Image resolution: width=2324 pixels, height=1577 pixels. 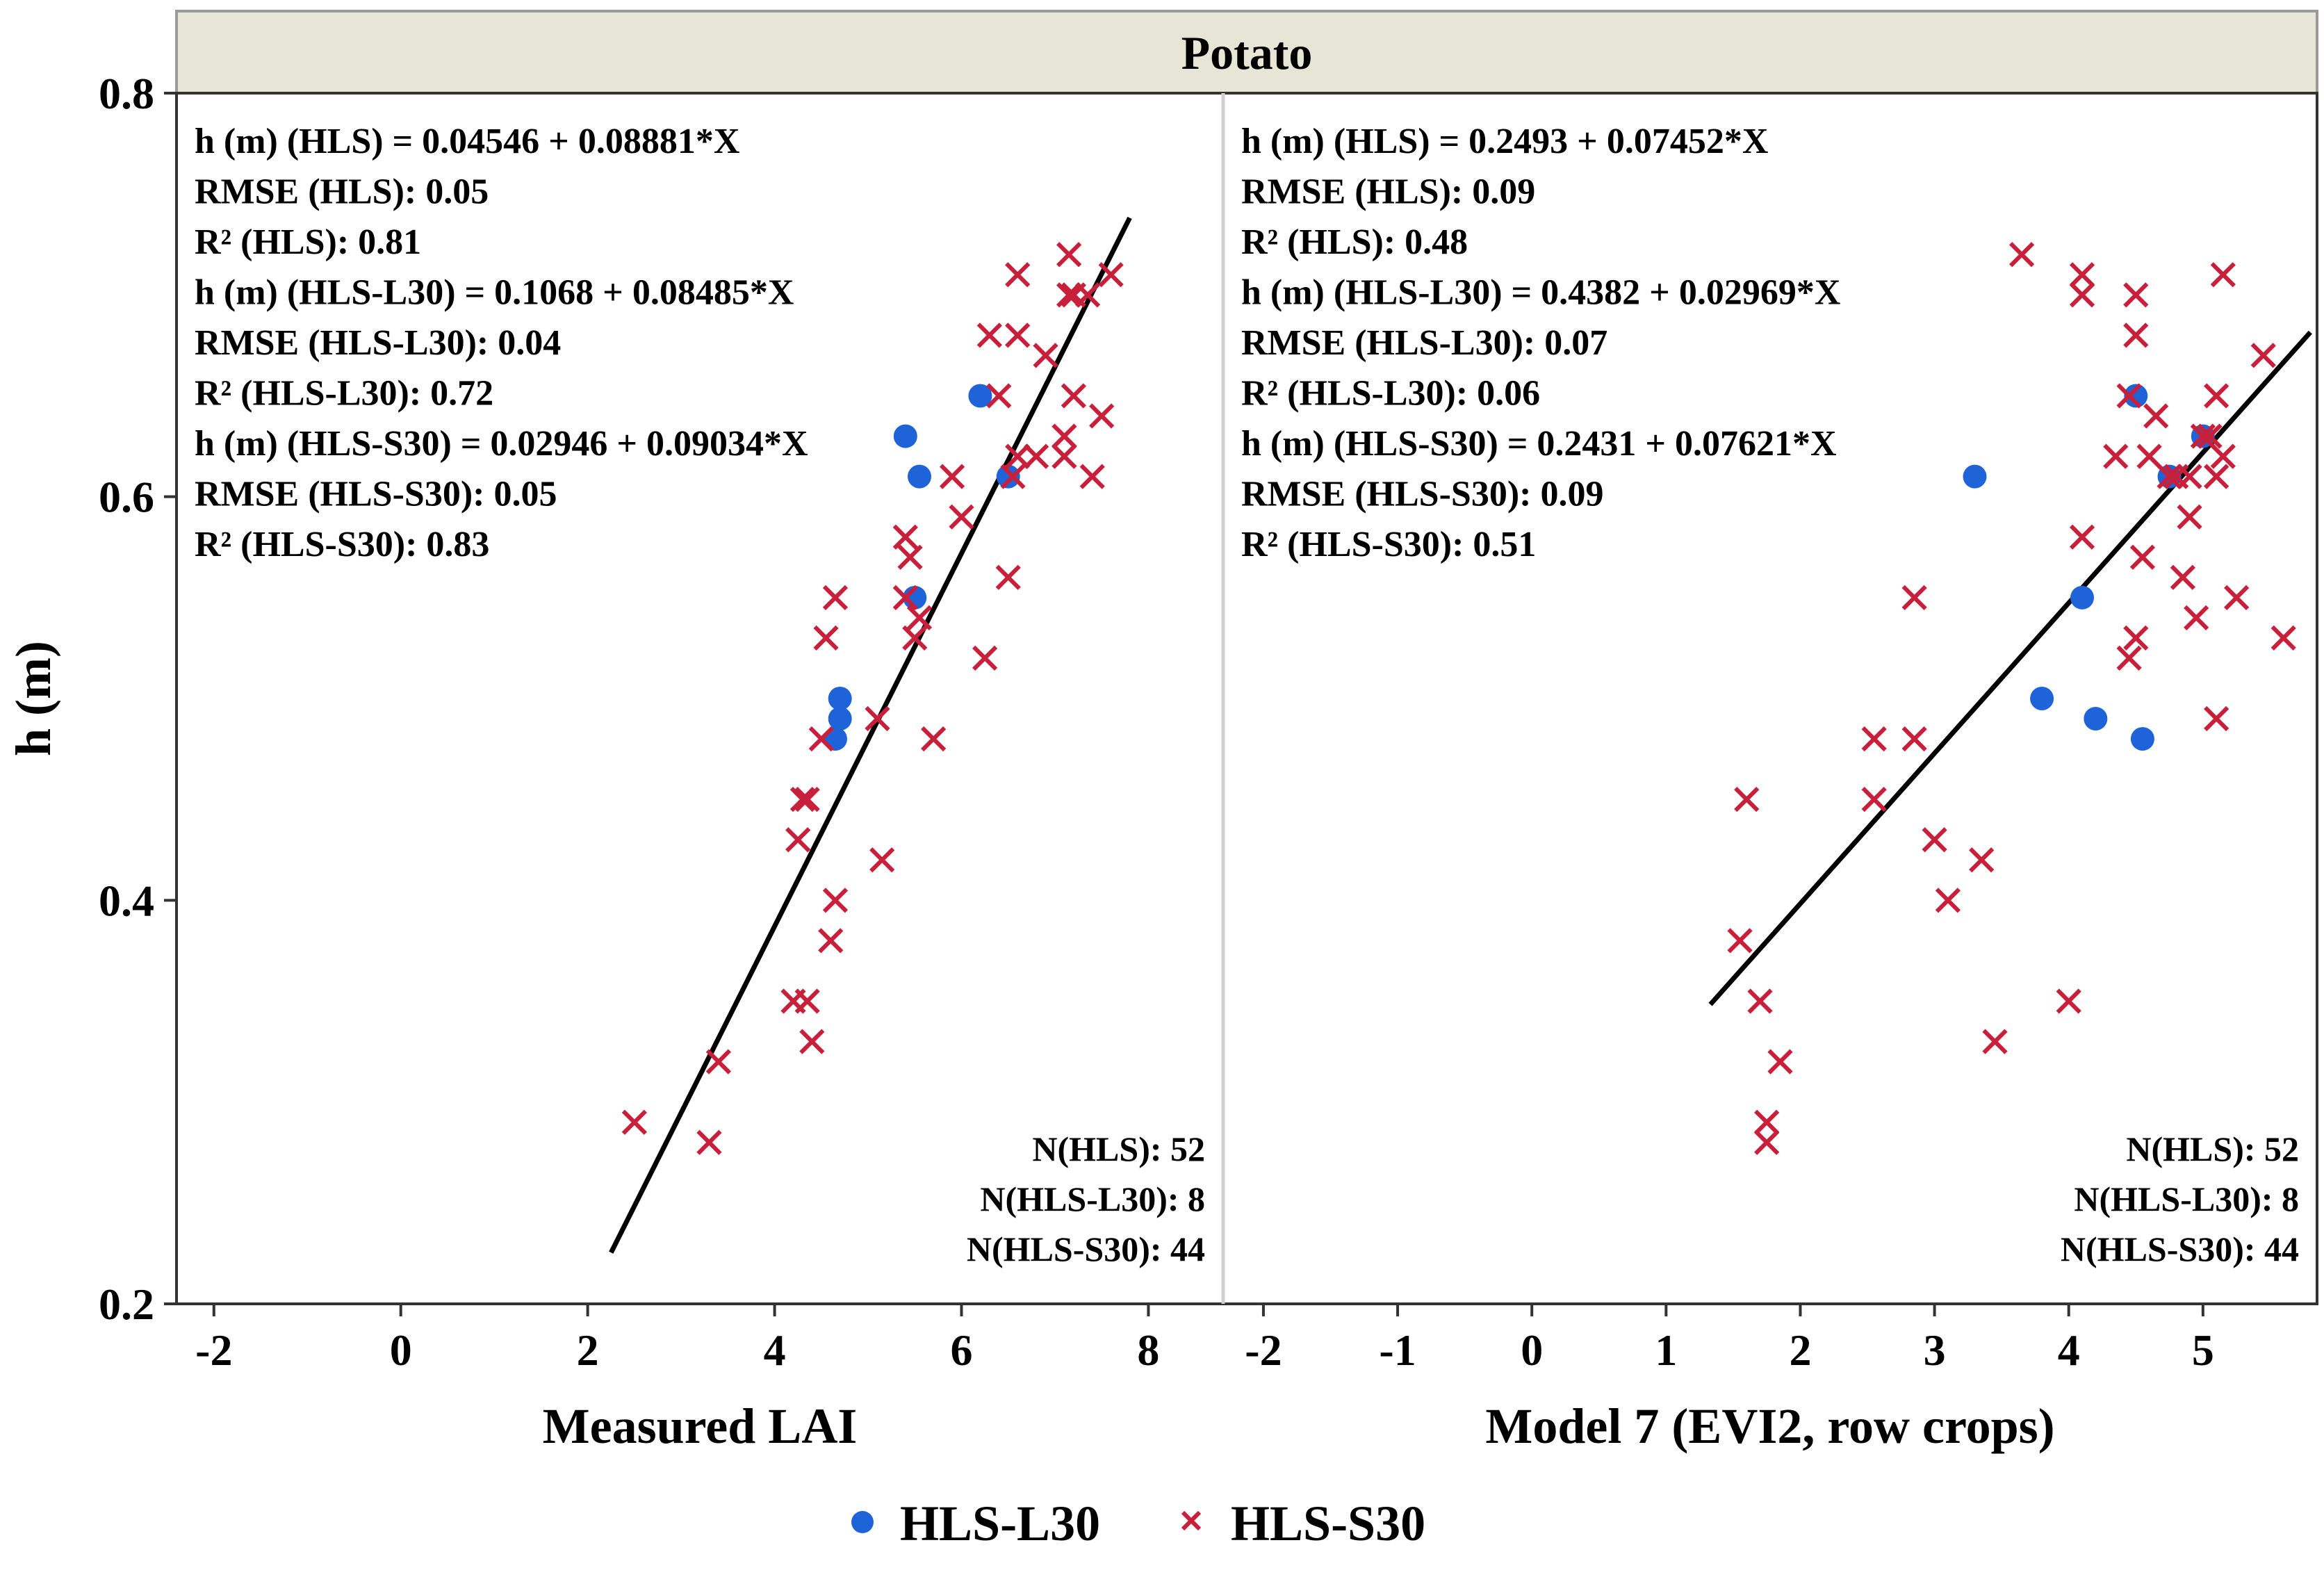 What do you see at coordinates (1539, 444) in the screenshot?
I see `equation-annotation: h (m) (HLS-S30) = 0.2431 + 0.07621*X` at bounding box center [1539, 444].